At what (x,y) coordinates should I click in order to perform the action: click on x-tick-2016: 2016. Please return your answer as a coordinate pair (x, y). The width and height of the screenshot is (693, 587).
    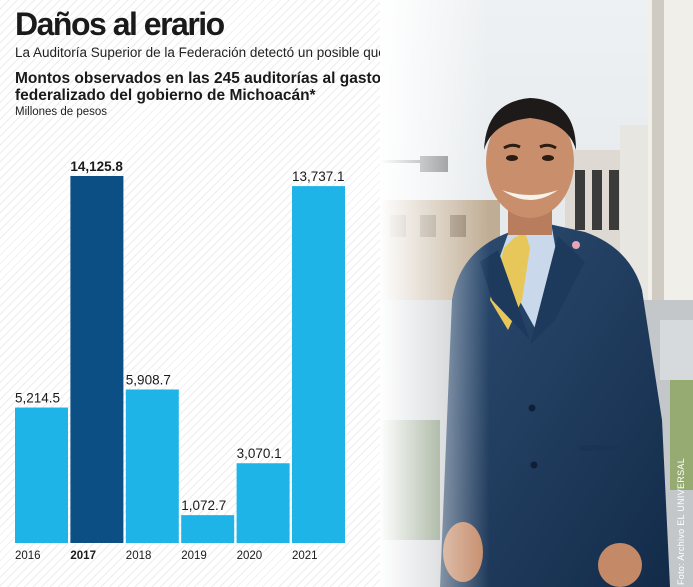
    Looking at the image, I should click on (28, 556).